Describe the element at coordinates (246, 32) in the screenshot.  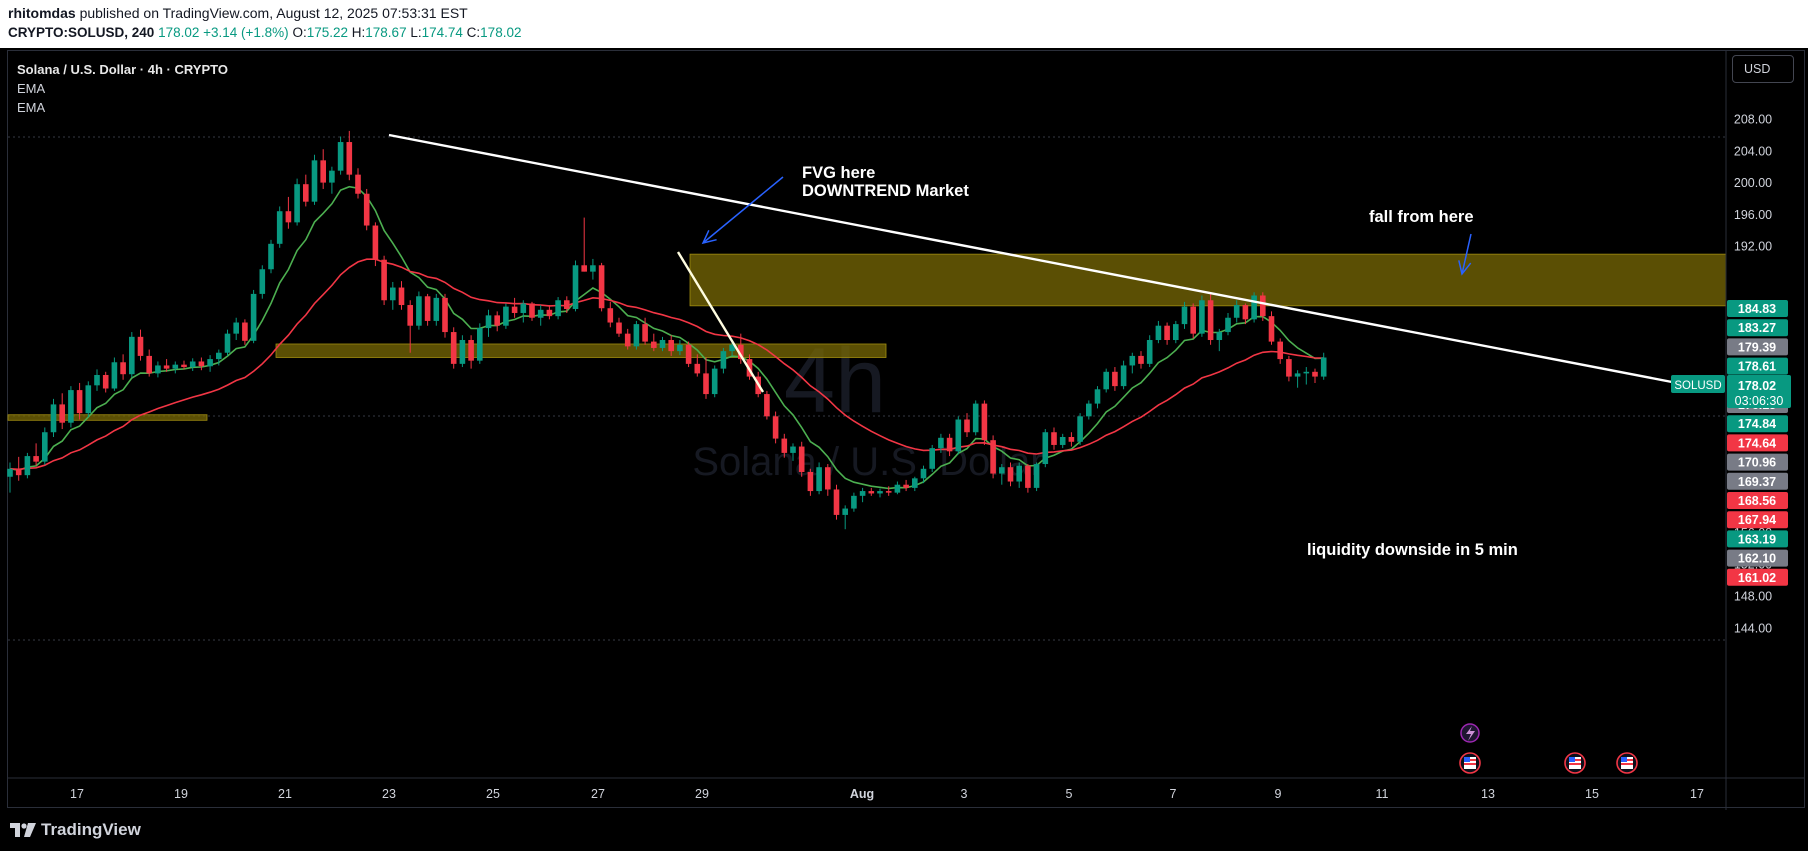
I see `price-change: +3.14 (+1.8%)` at that location.